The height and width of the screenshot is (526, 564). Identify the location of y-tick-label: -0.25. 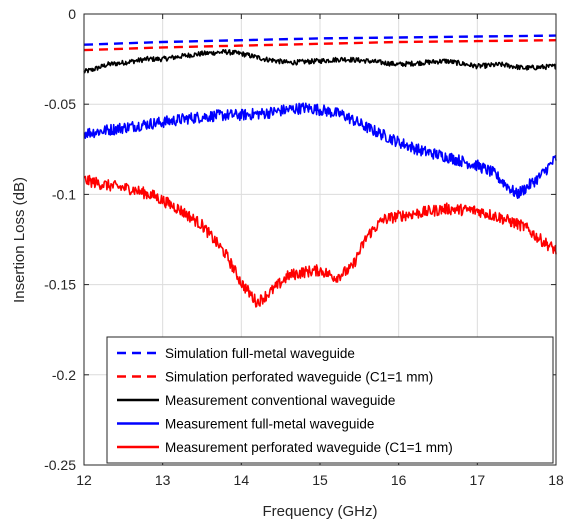
(60, 465).